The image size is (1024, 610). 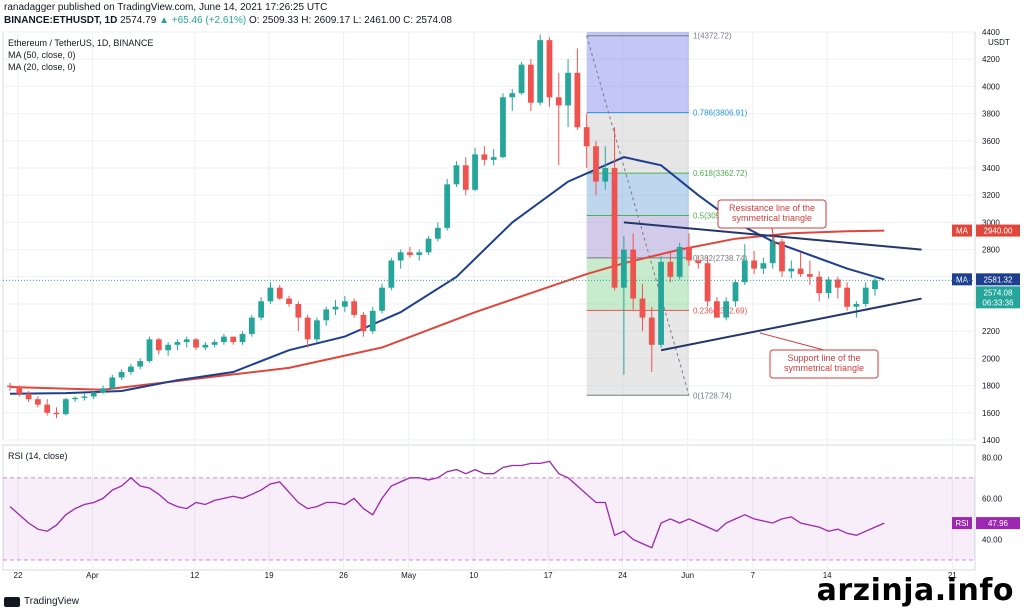 I want to click on fib-level-label: 0.5(3050.73), so click(x=716, y=216).